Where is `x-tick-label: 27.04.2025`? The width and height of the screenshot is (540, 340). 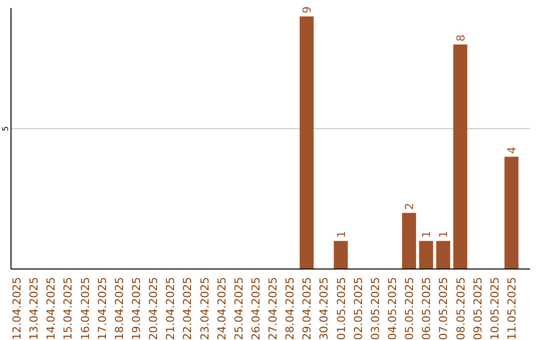 x-tick-label: 27.04.2025 is located at coordinates (273, 308).